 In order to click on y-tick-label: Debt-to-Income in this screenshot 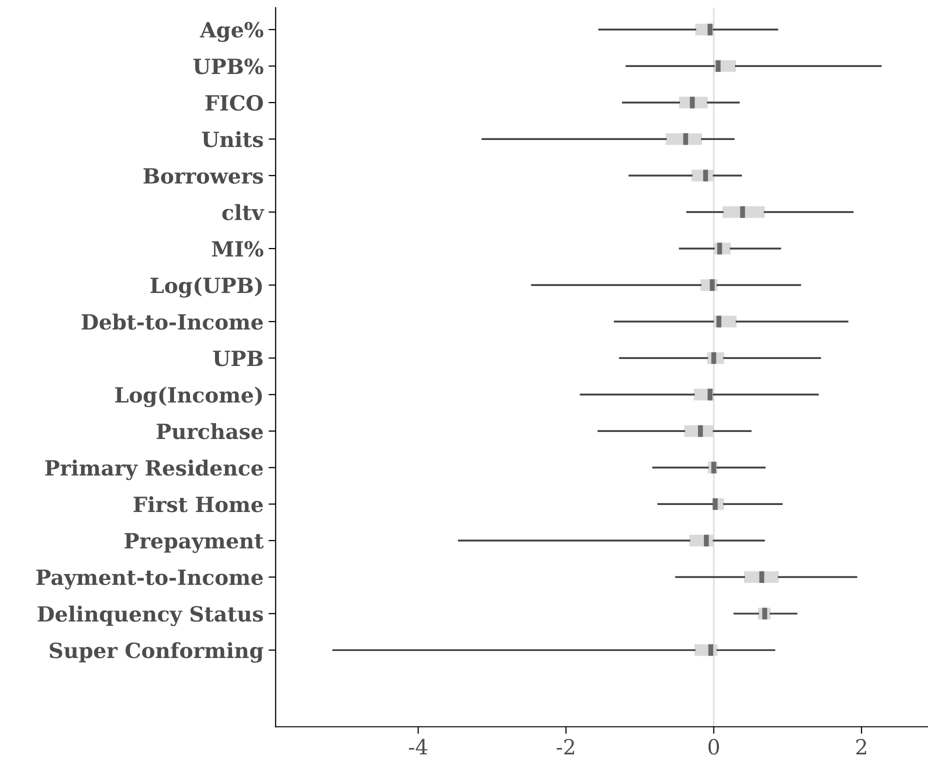, I will do `click(172, 322)`.